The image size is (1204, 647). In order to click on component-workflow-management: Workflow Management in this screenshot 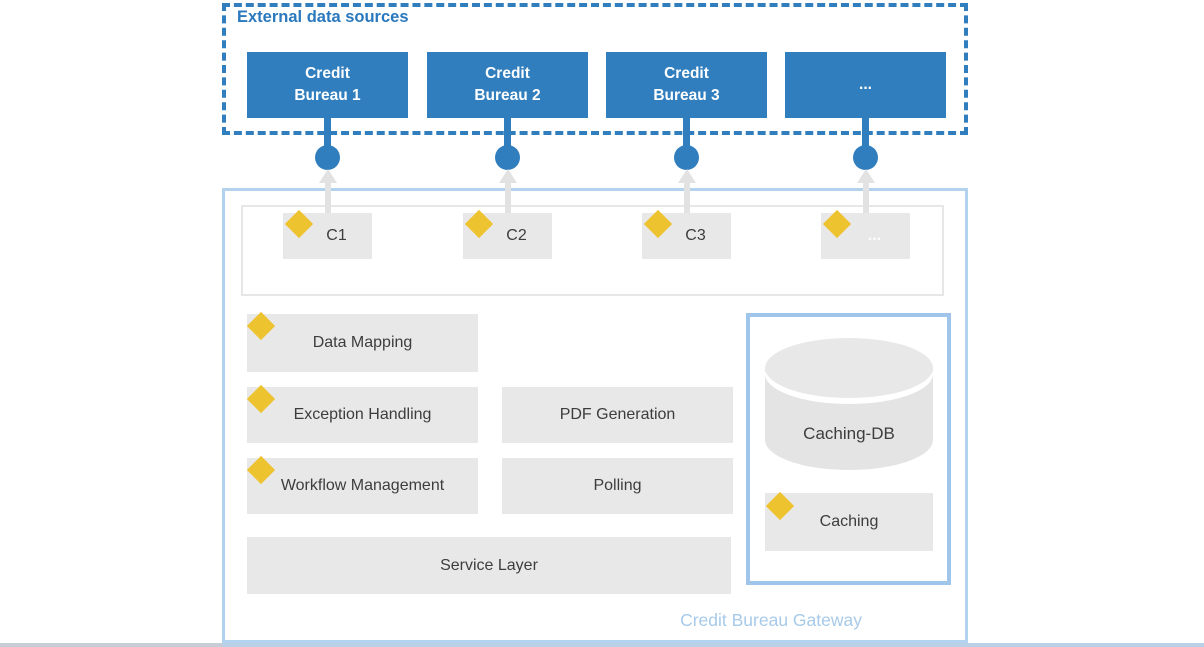, I will do `click(362, 484)`.